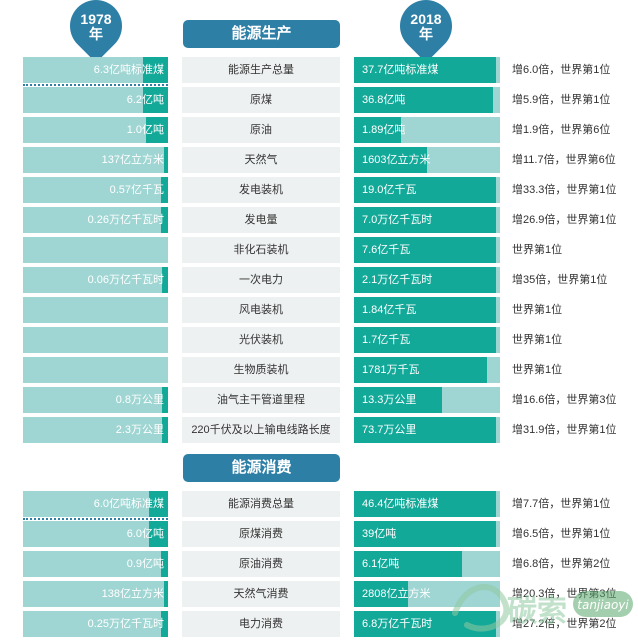  I want to click on bar-2018: 37.7亿吨标准煤, so click(427, 70).